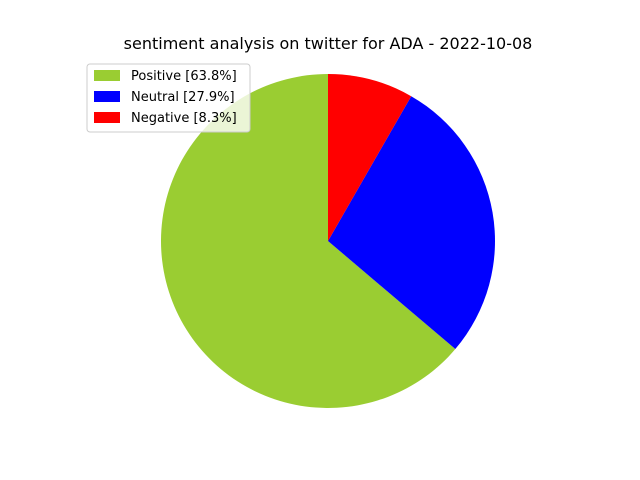 Image resolution: width=640 pixels, height=480 pixels. Describe the element at coordinates (107, 96) in the screenshot. I see `legend-swatch-neutral` at that location.